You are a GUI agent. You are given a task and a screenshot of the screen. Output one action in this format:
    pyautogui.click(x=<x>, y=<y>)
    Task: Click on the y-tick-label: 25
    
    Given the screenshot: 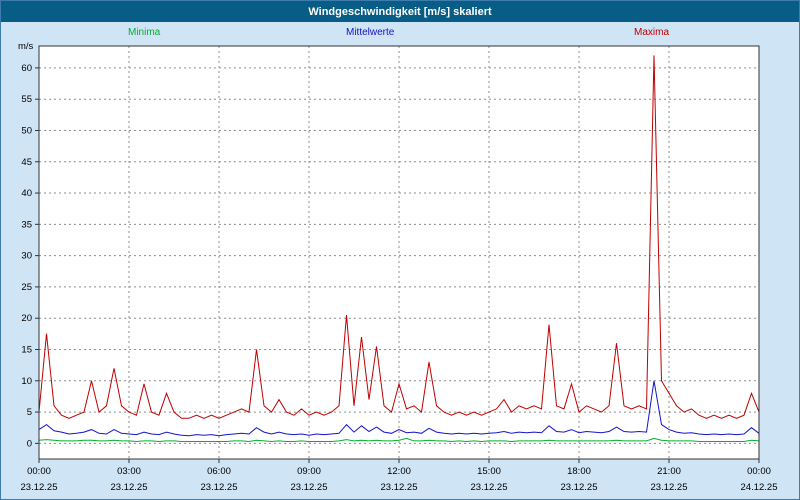 What is the action you would take?
    pyautogui.click(x=26, y=287)
    